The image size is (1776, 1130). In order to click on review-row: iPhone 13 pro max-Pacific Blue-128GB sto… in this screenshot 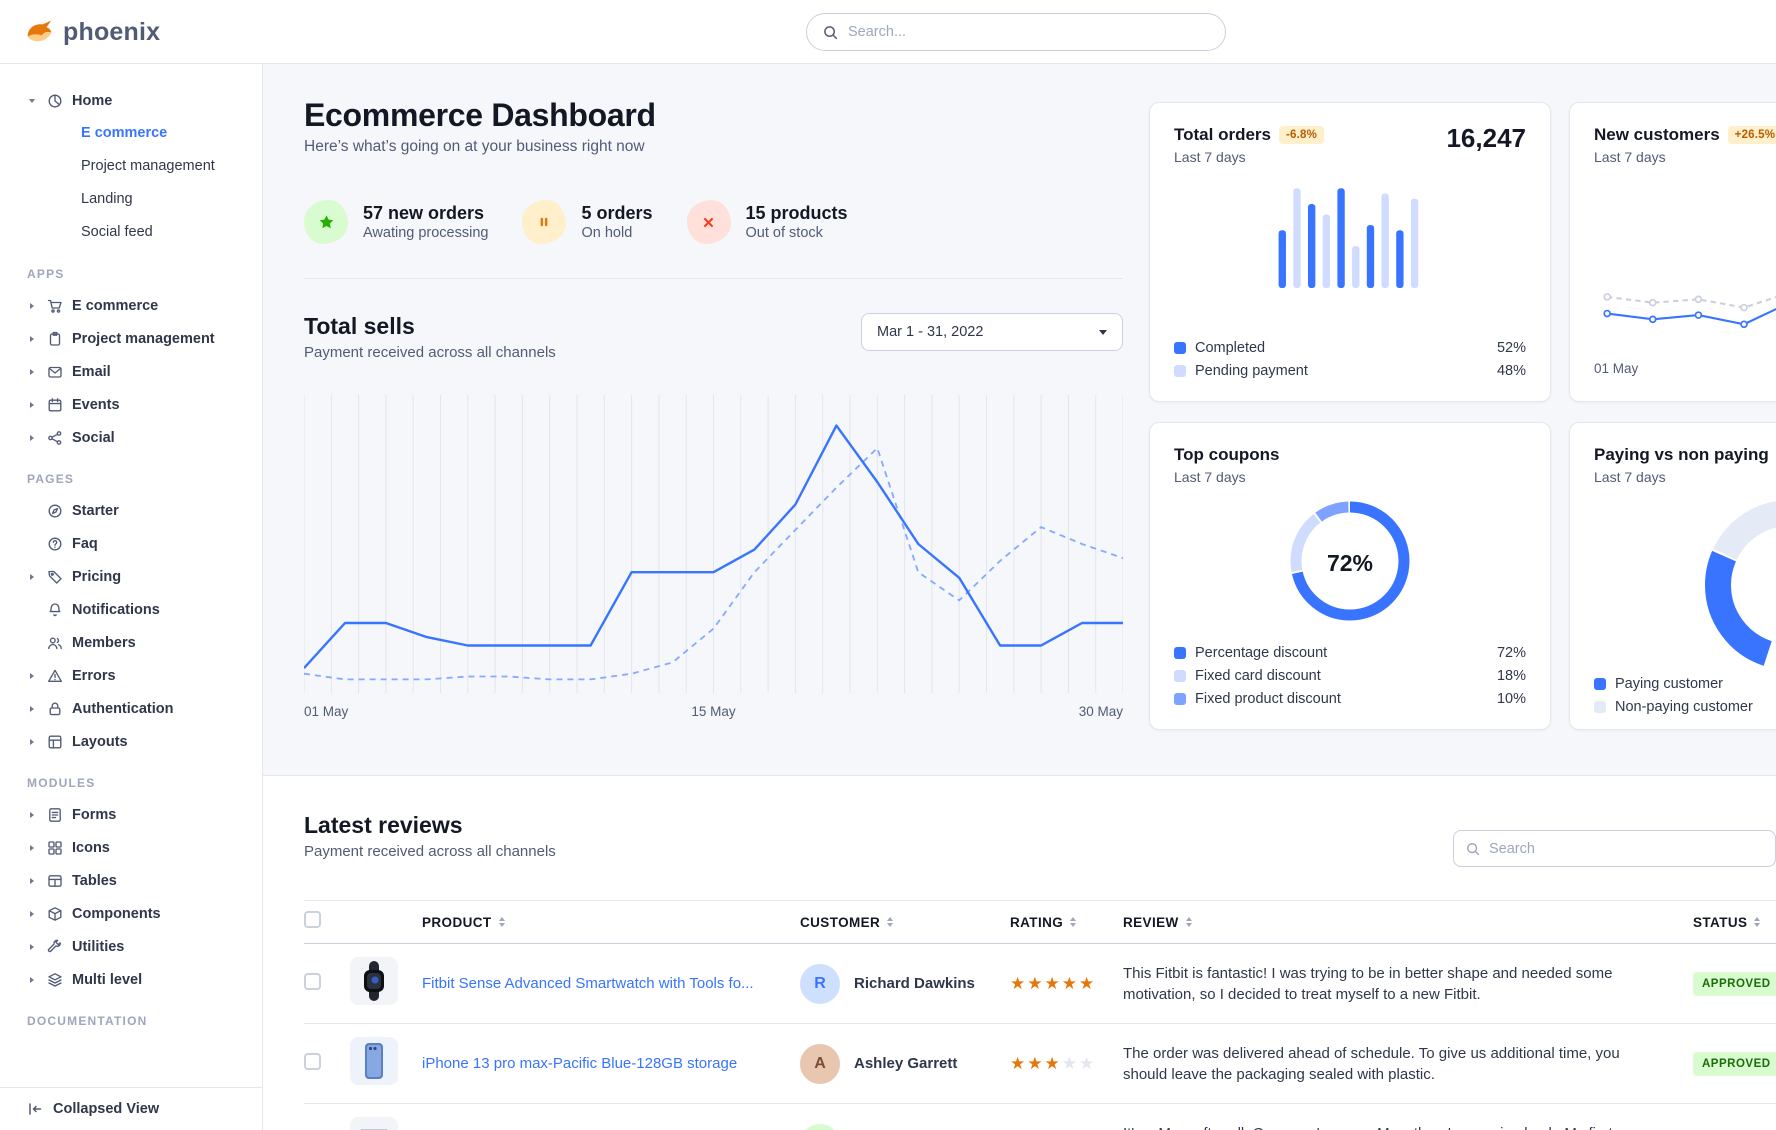, I will do `click(1040, 1064)`.